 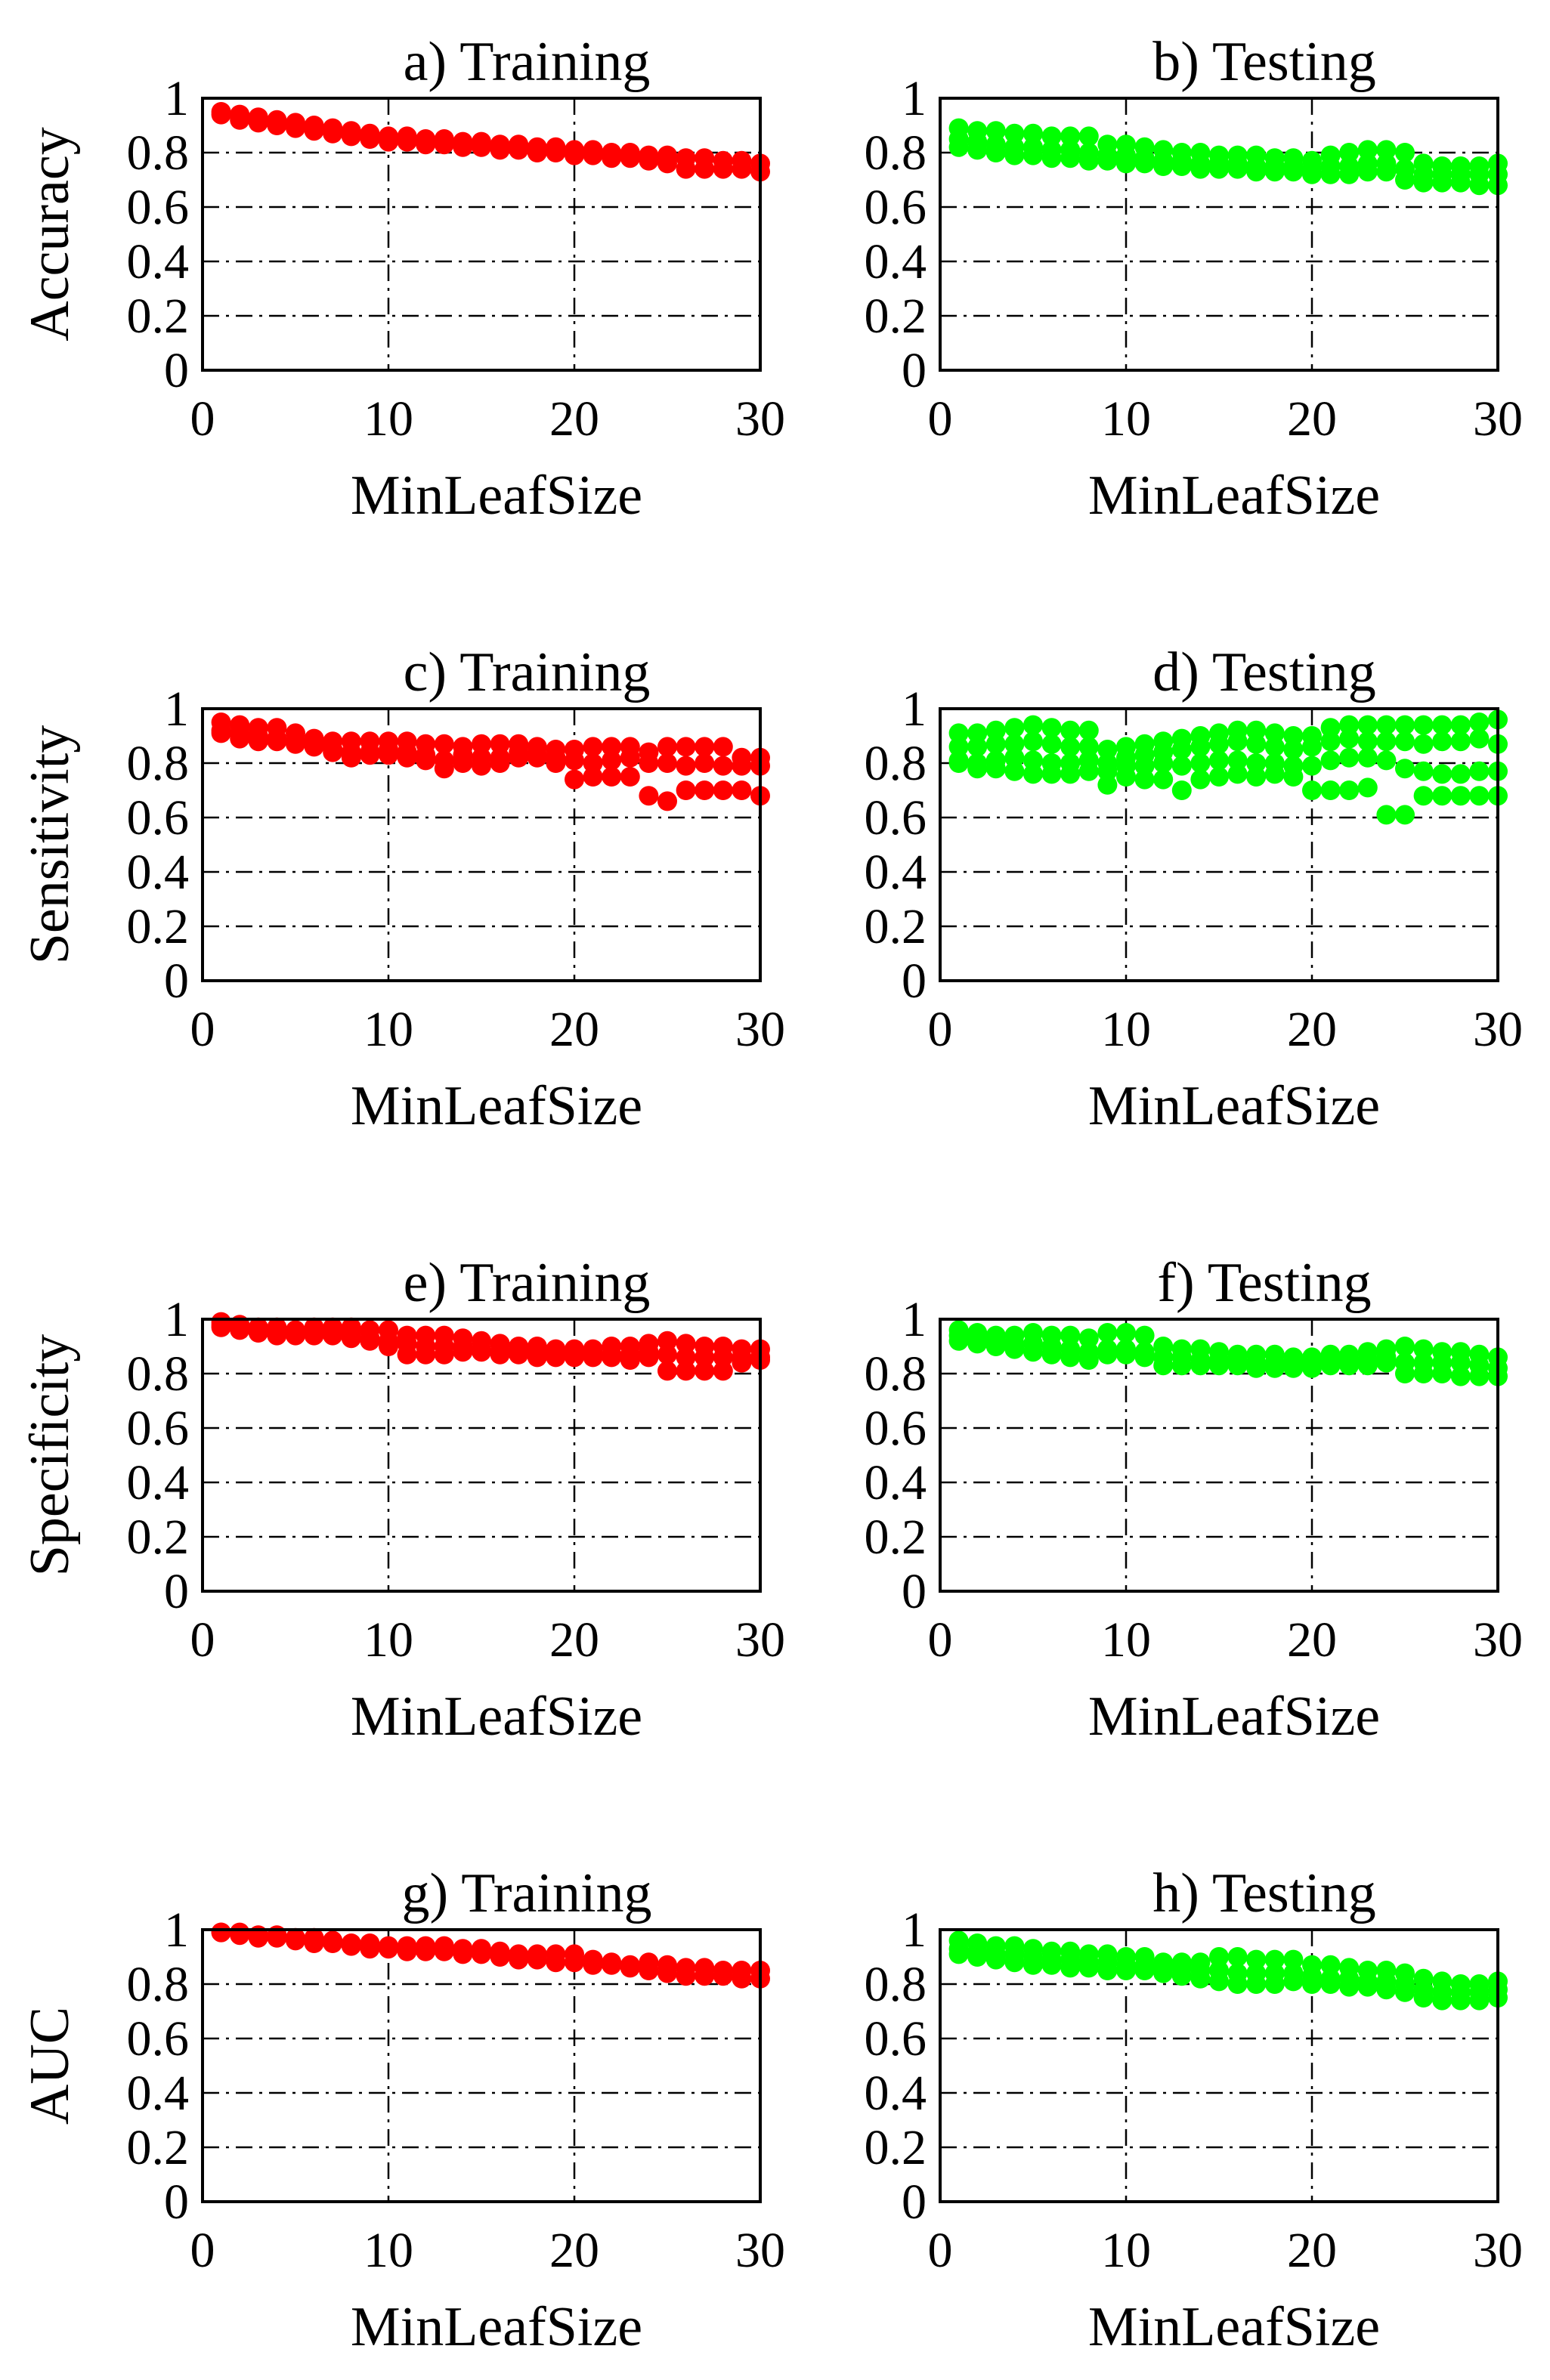 What do you see at coordinates (914, 1319) in the screenshot?
I see `y-tick-label: 1` at bounding box center [914, 1319].